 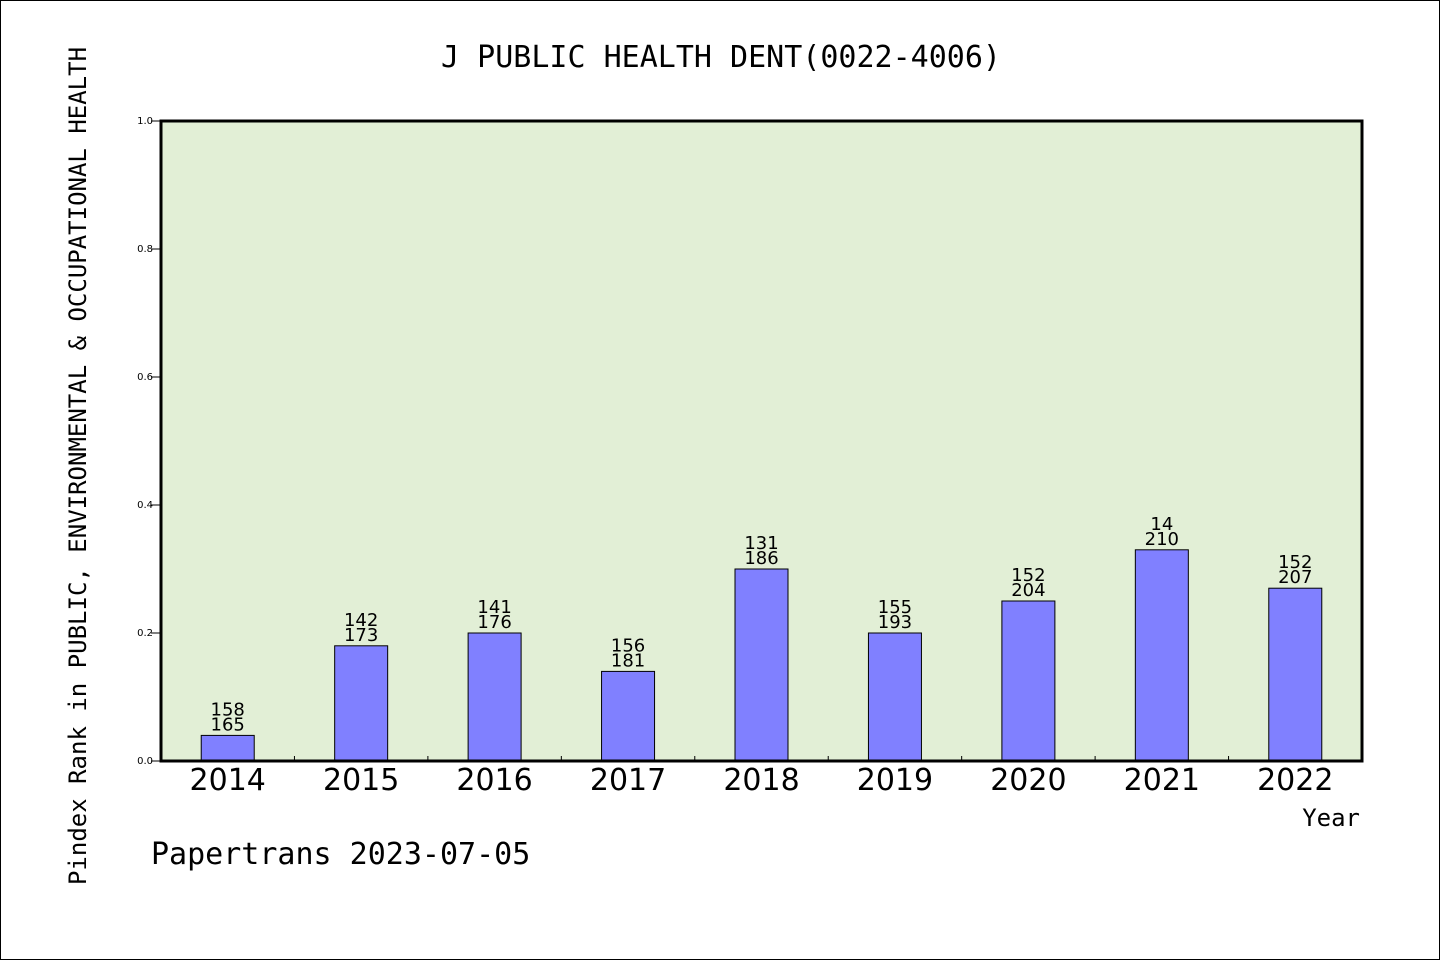 I want to click on x-tick-label-2016: 2016, so click(x=494, y=780).